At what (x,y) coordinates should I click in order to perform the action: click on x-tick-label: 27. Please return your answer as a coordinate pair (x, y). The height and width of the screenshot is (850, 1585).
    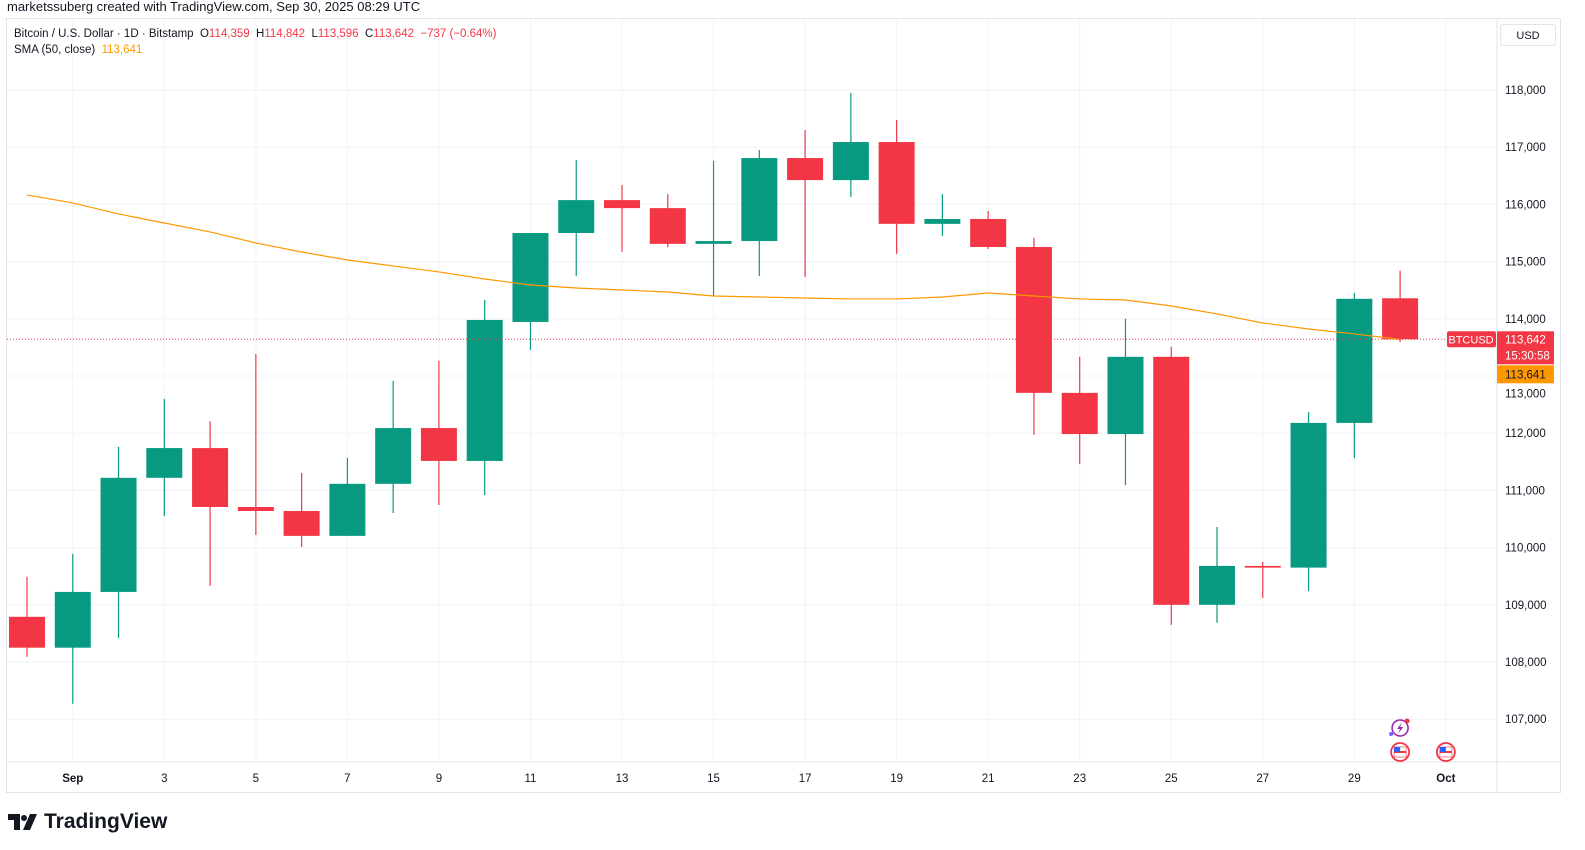
    Looking at the image, I should click on (1262, 779).